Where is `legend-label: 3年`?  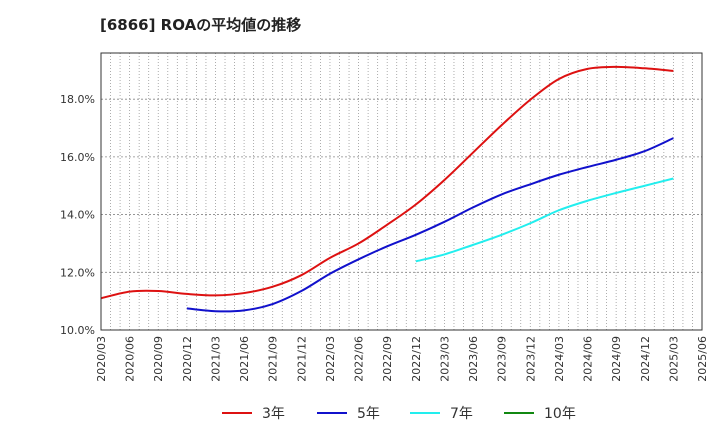 legend-label: 3年 is located at coordinates (273, 414).